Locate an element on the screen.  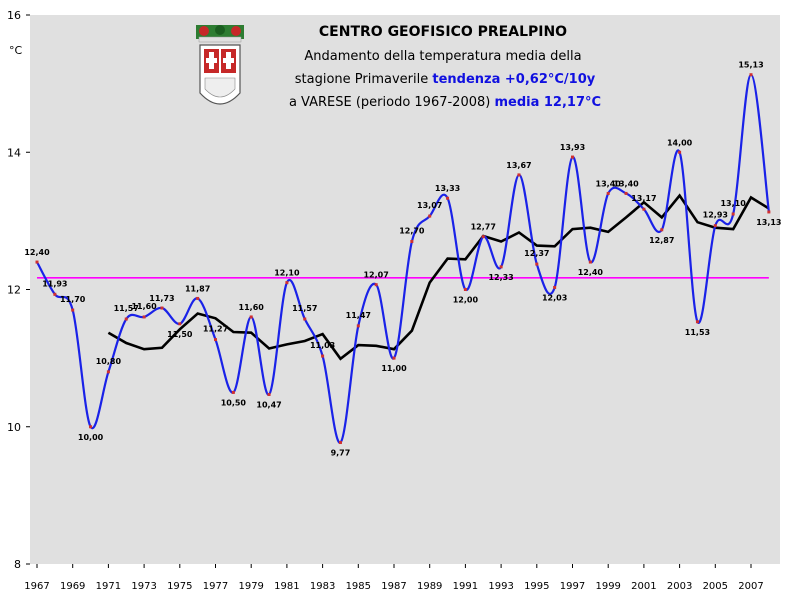
data-label: 13,33 is located at coordinates (447, 188).